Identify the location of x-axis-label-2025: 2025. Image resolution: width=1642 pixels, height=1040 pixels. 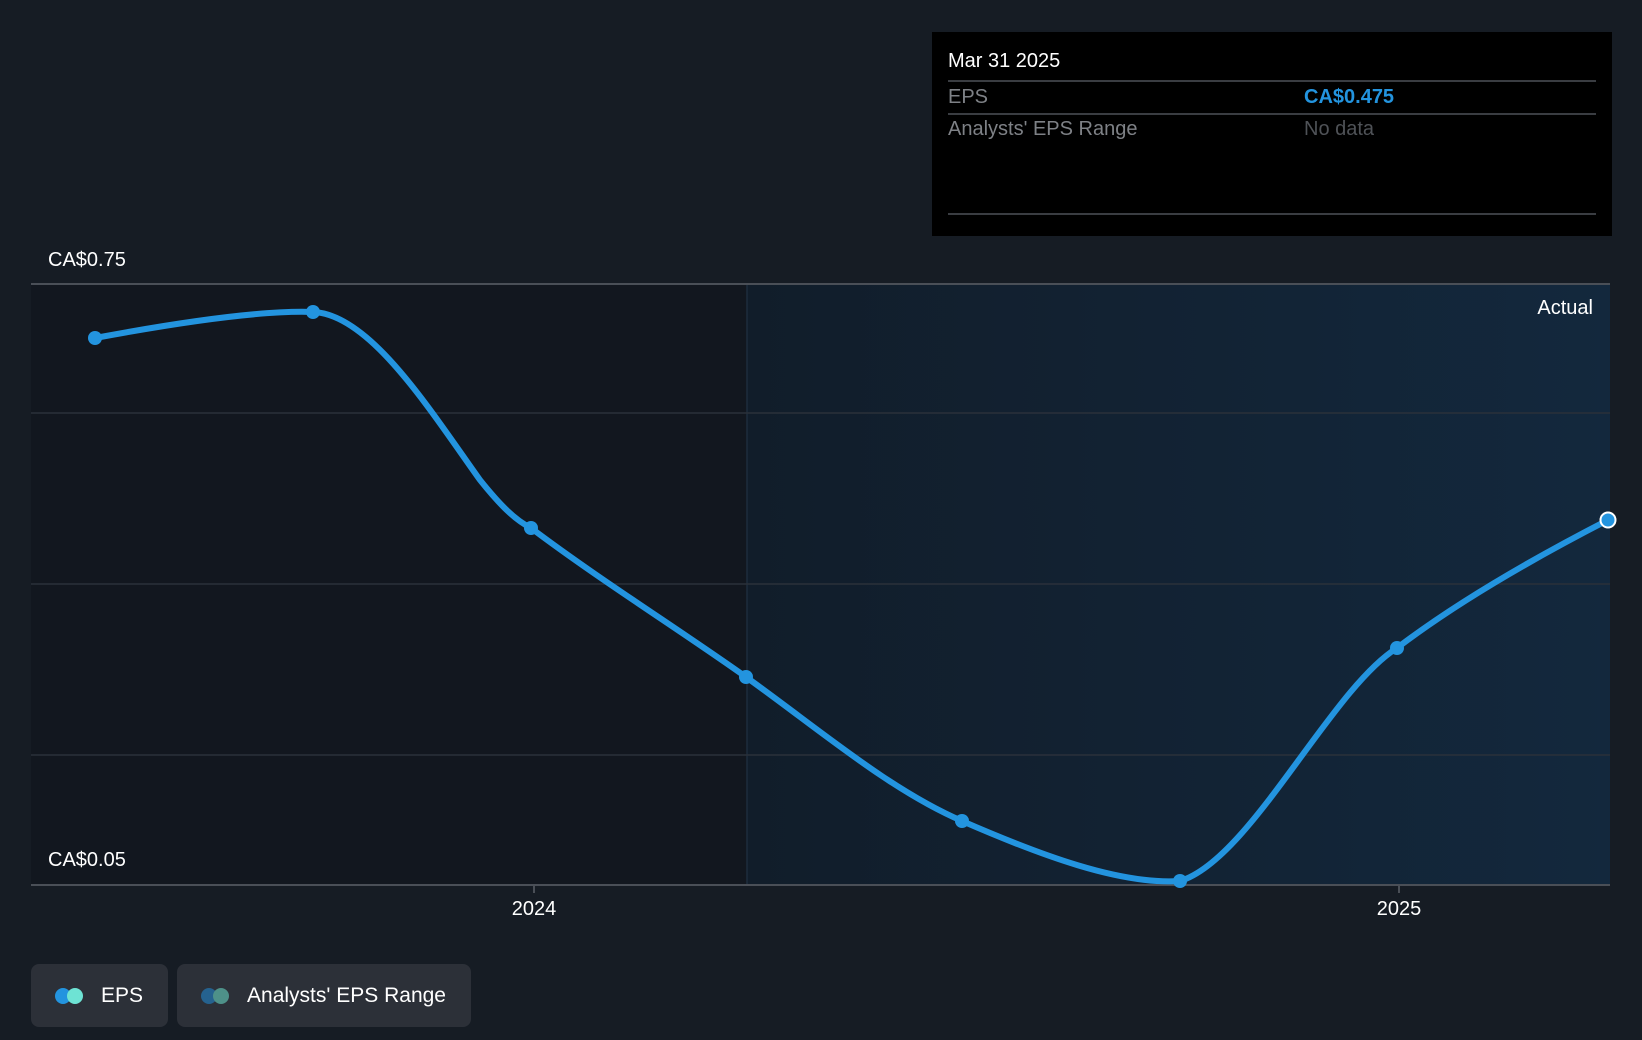
(1399, 909).